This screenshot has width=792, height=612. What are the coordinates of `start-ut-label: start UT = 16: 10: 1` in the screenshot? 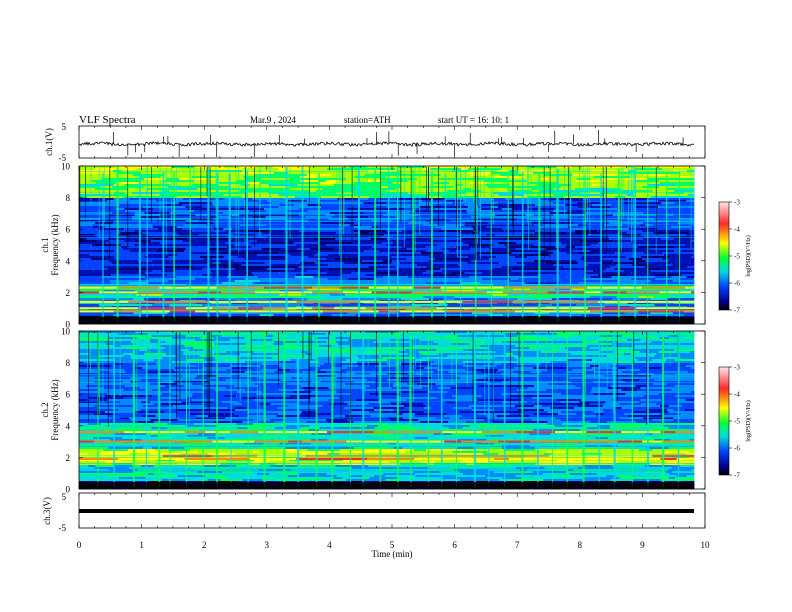 It's located at (473, 120).